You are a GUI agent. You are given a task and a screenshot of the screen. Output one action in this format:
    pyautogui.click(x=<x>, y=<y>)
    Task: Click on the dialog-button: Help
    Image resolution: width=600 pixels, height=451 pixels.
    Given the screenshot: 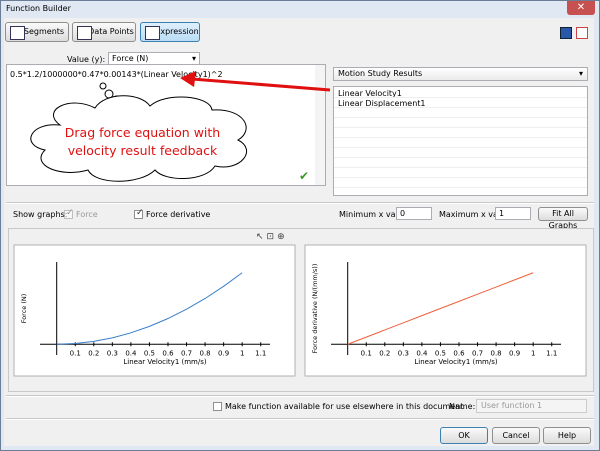 What is the action you would take?
    pyautogui.click(x=567, y=435)
    